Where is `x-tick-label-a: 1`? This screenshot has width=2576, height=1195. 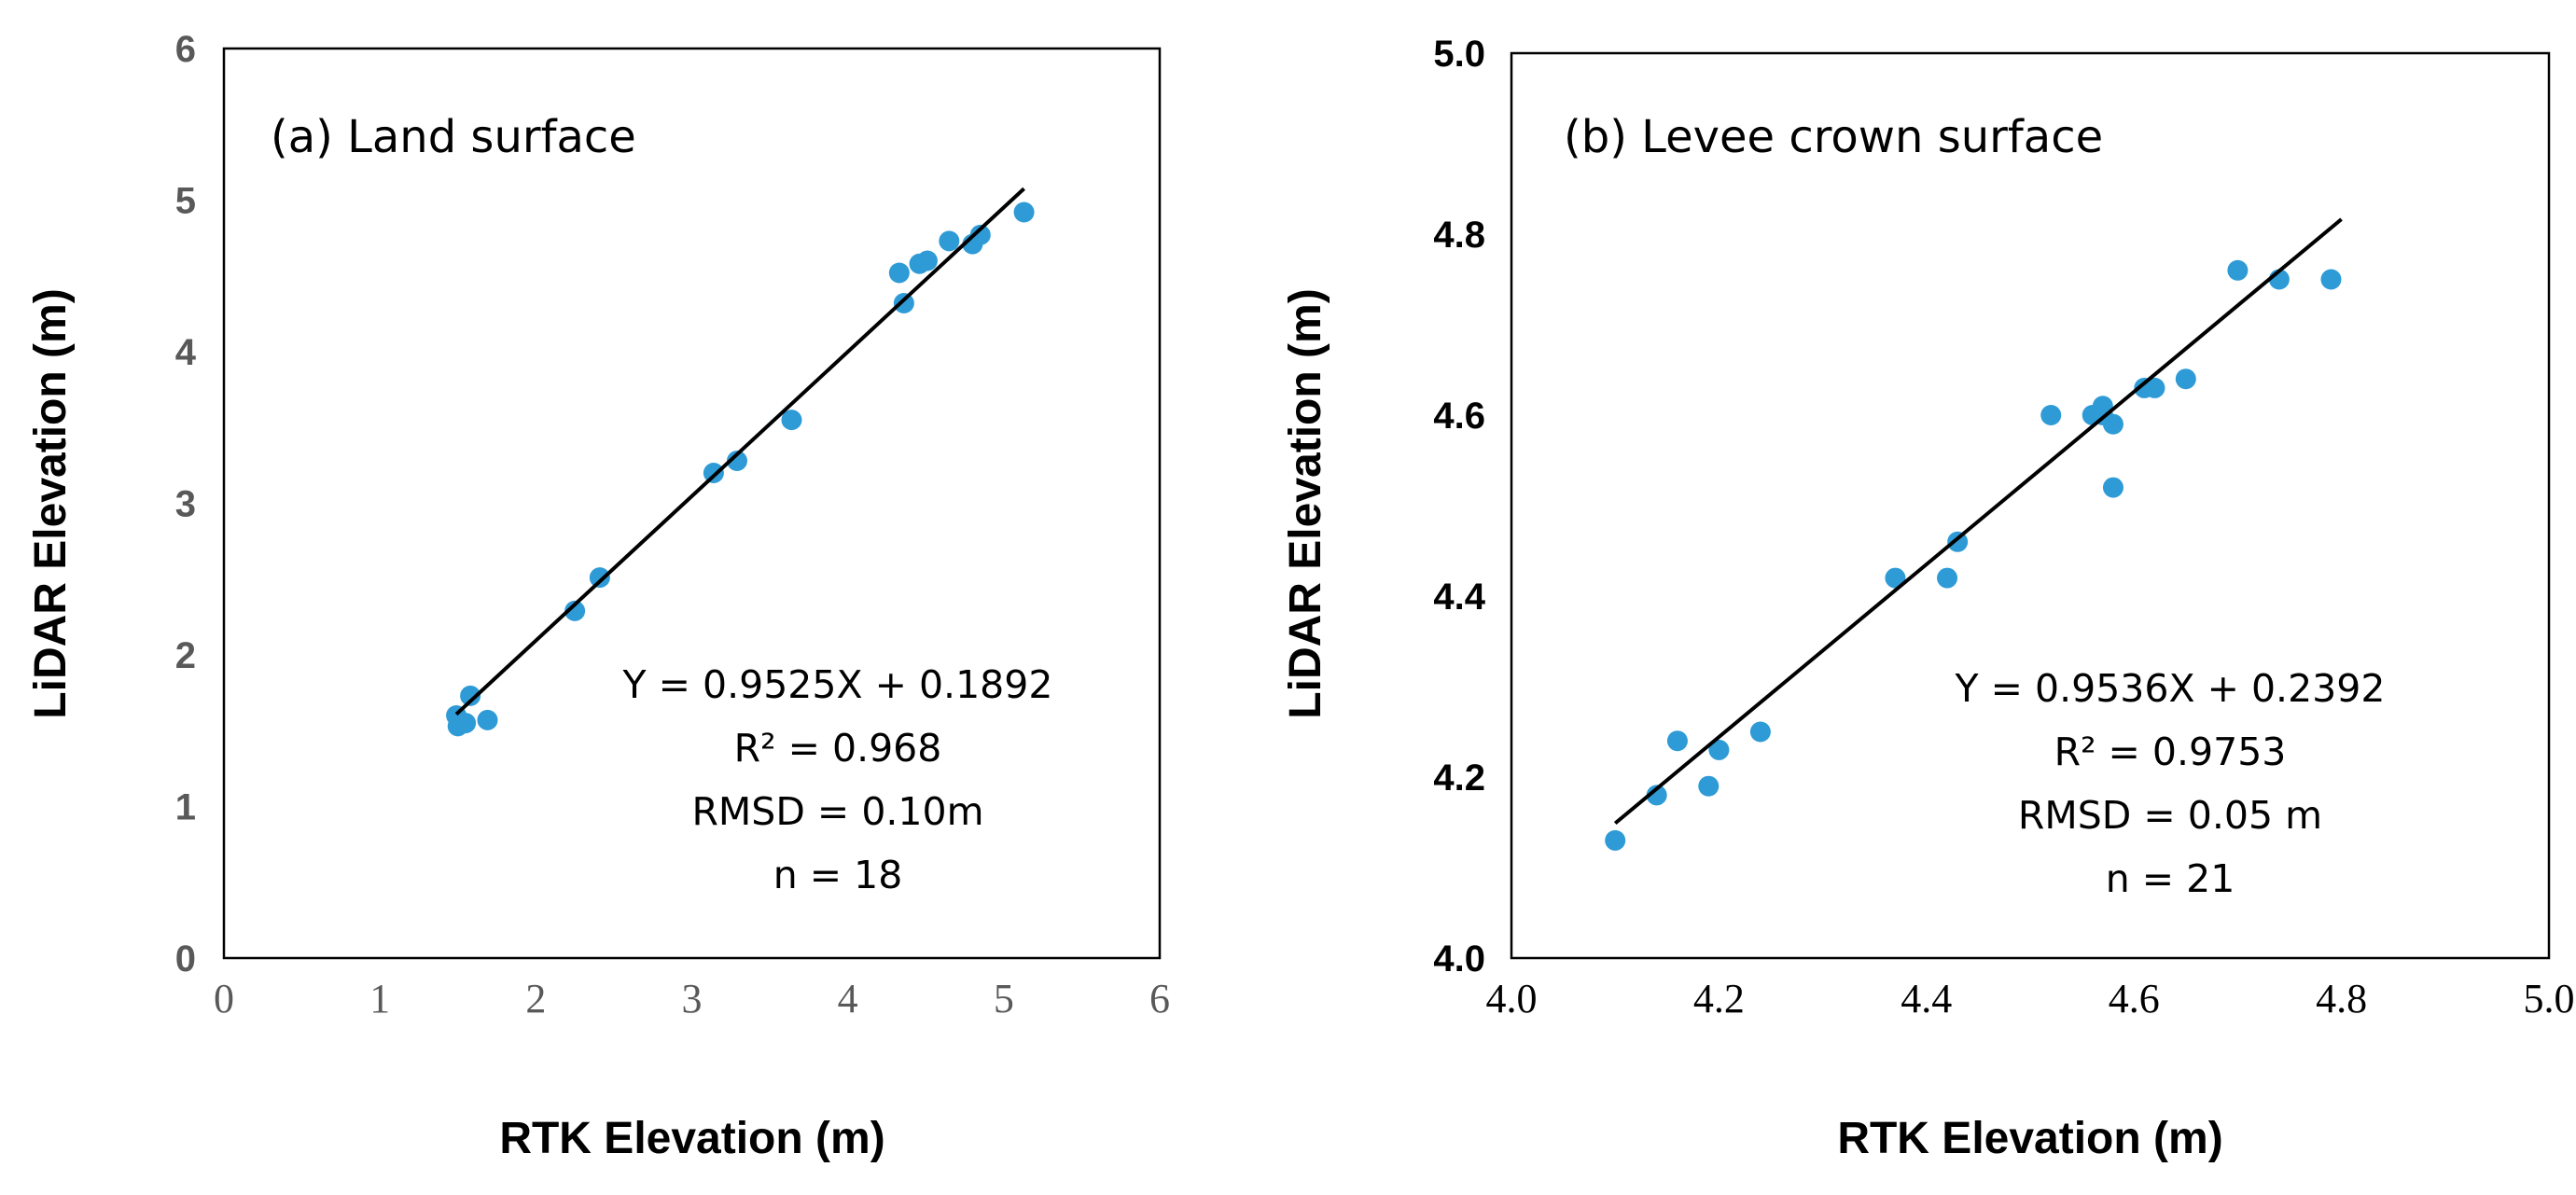
x-tick-label-a: 1 is located at coordinates (379, 999).